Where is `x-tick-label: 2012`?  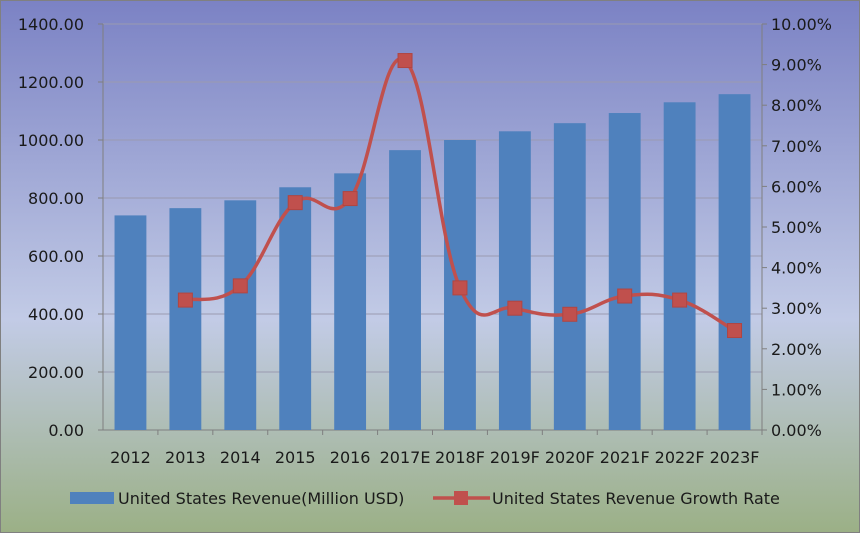
x-tick-label: 2012 is located at coordinates (130, 457).